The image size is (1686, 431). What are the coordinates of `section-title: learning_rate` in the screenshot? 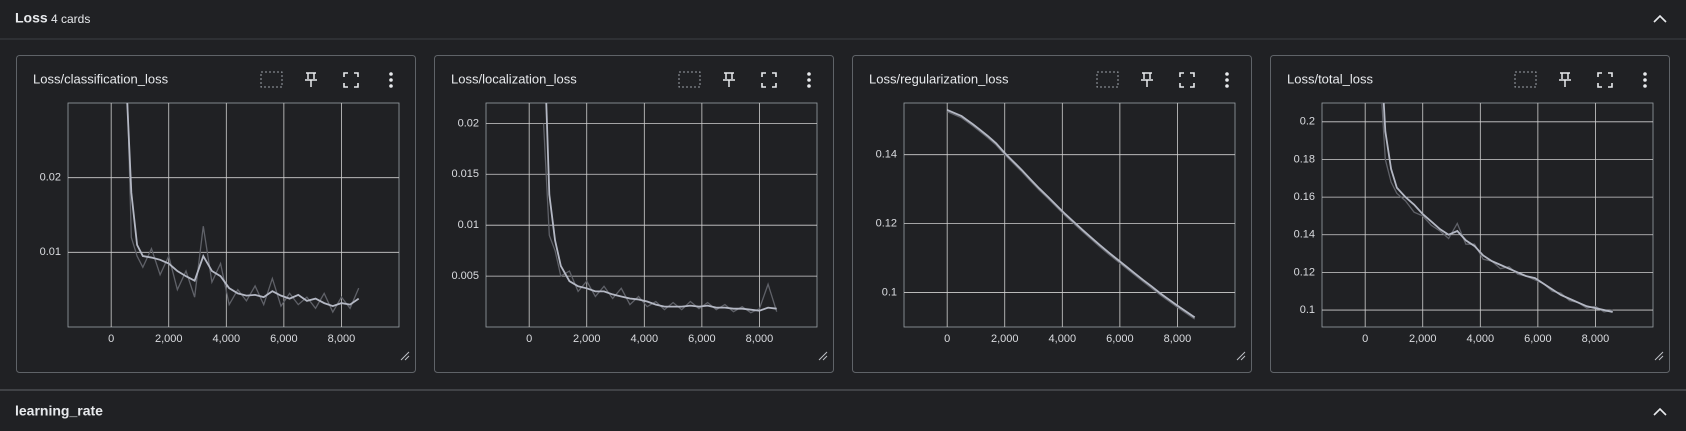 It's located at (59, 411).